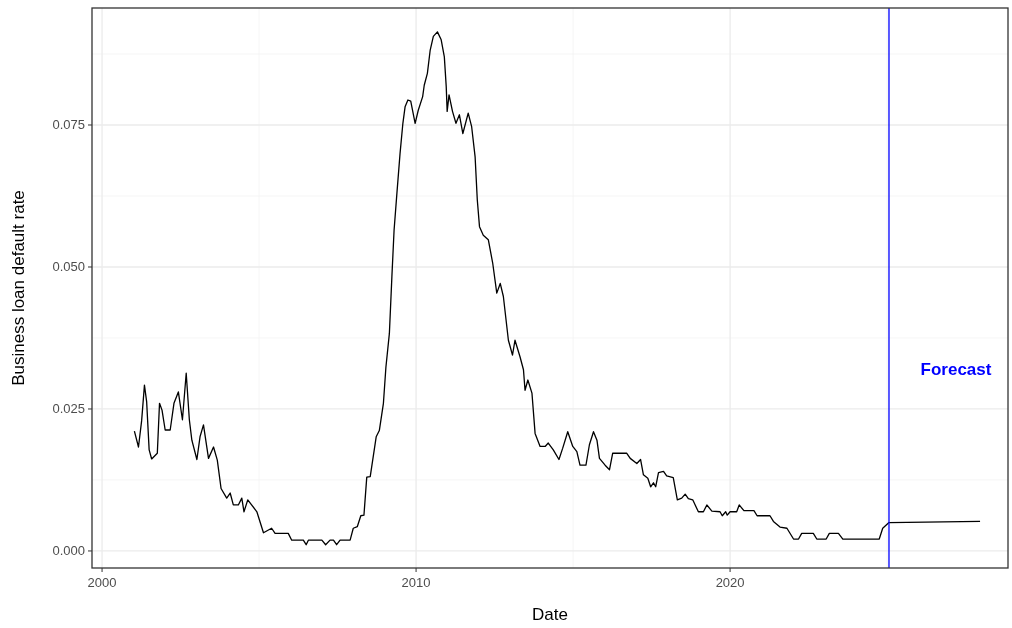  I want to click on x-tick-label: 2000, so click(102, 582).